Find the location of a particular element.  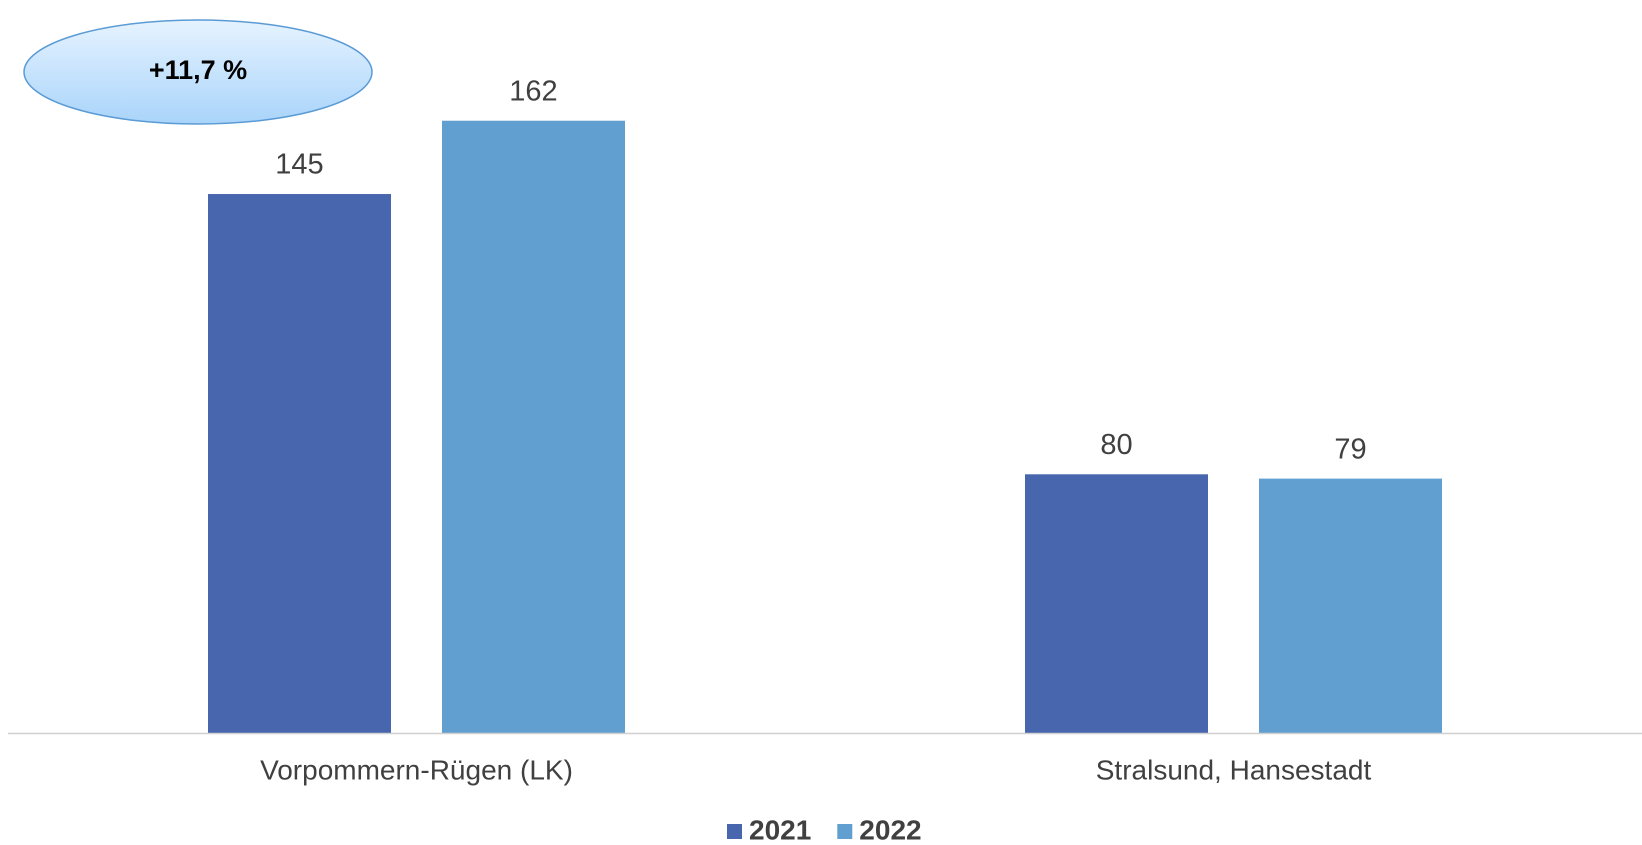

value-label: 80 is located at coordinates (1116, 445).